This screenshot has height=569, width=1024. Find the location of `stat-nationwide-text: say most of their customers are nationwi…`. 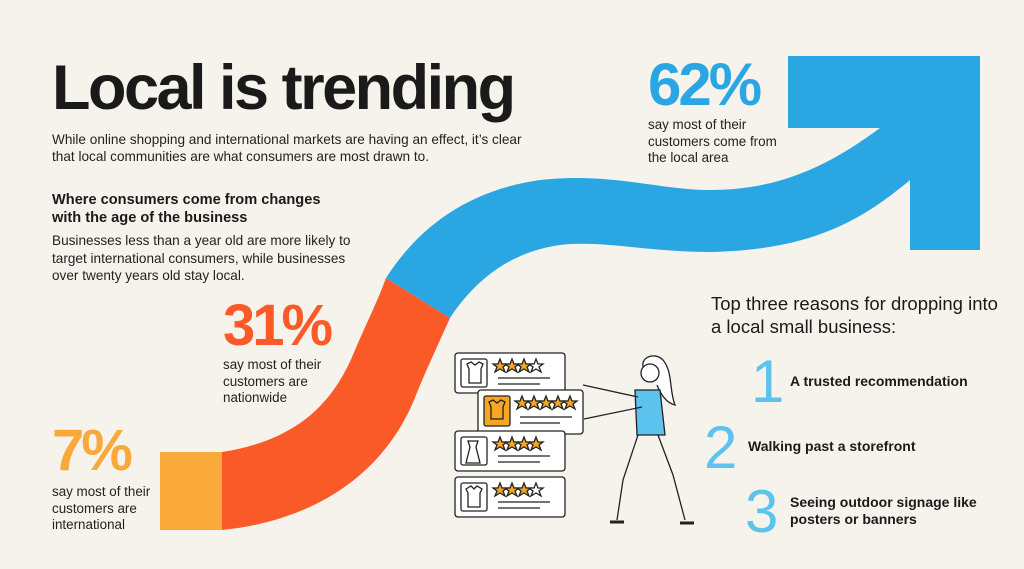

stat-nationwide-text: say most of their customers are nationwi… is located at coordinates (272, 381).